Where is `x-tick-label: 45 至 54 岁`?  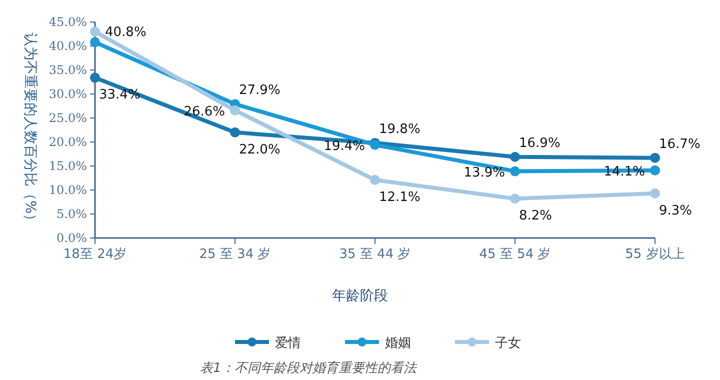
x-tick-label: 45 至 54 岁 is located at coordinates (515, 254).